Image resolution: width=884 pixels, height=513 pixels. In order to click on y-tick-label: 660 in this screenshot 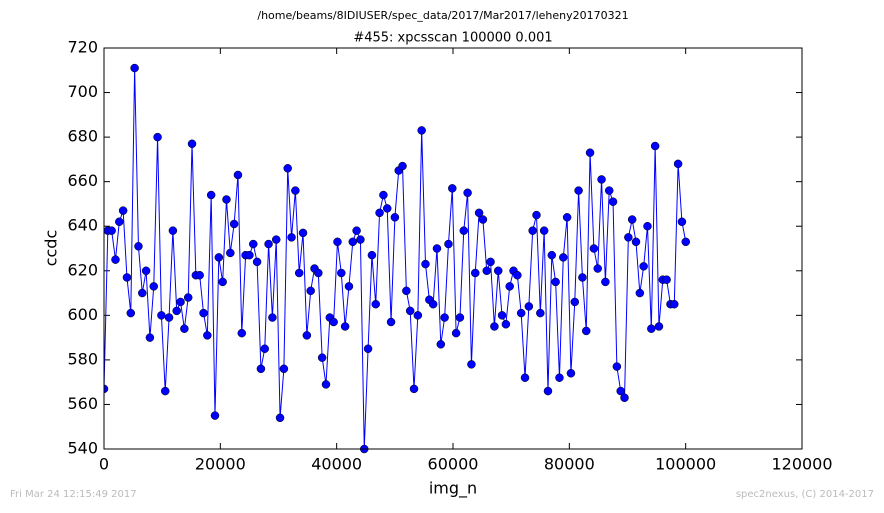, I will do `click(82, 180)`.